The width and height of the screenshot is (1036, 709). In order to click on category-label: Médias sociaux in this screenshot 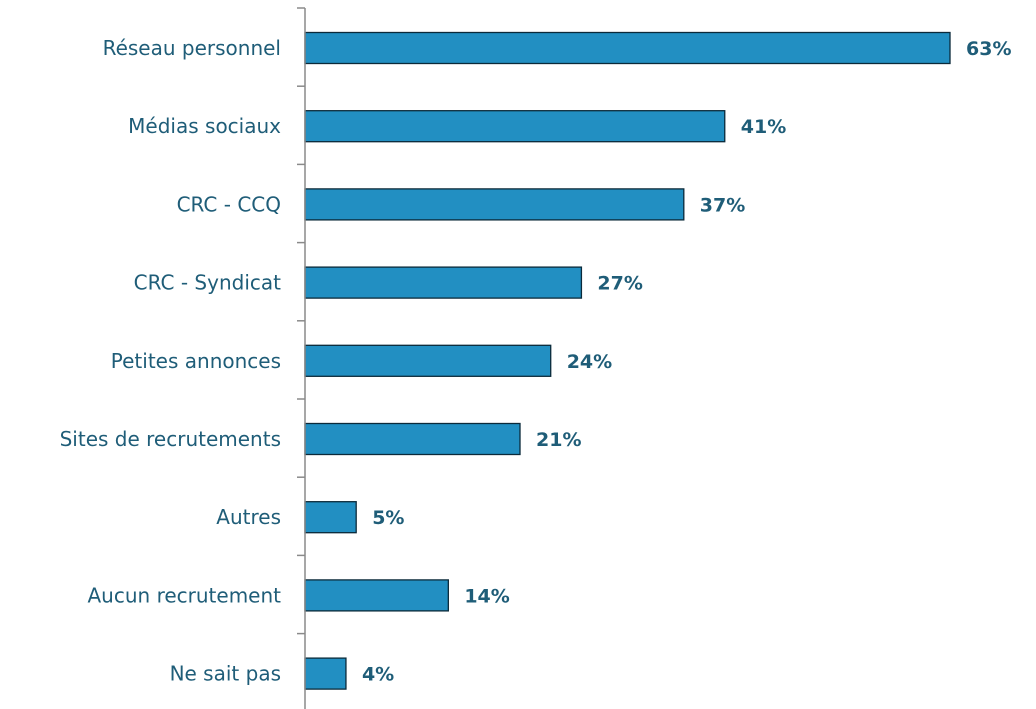, I will do `click(204, 126)`.